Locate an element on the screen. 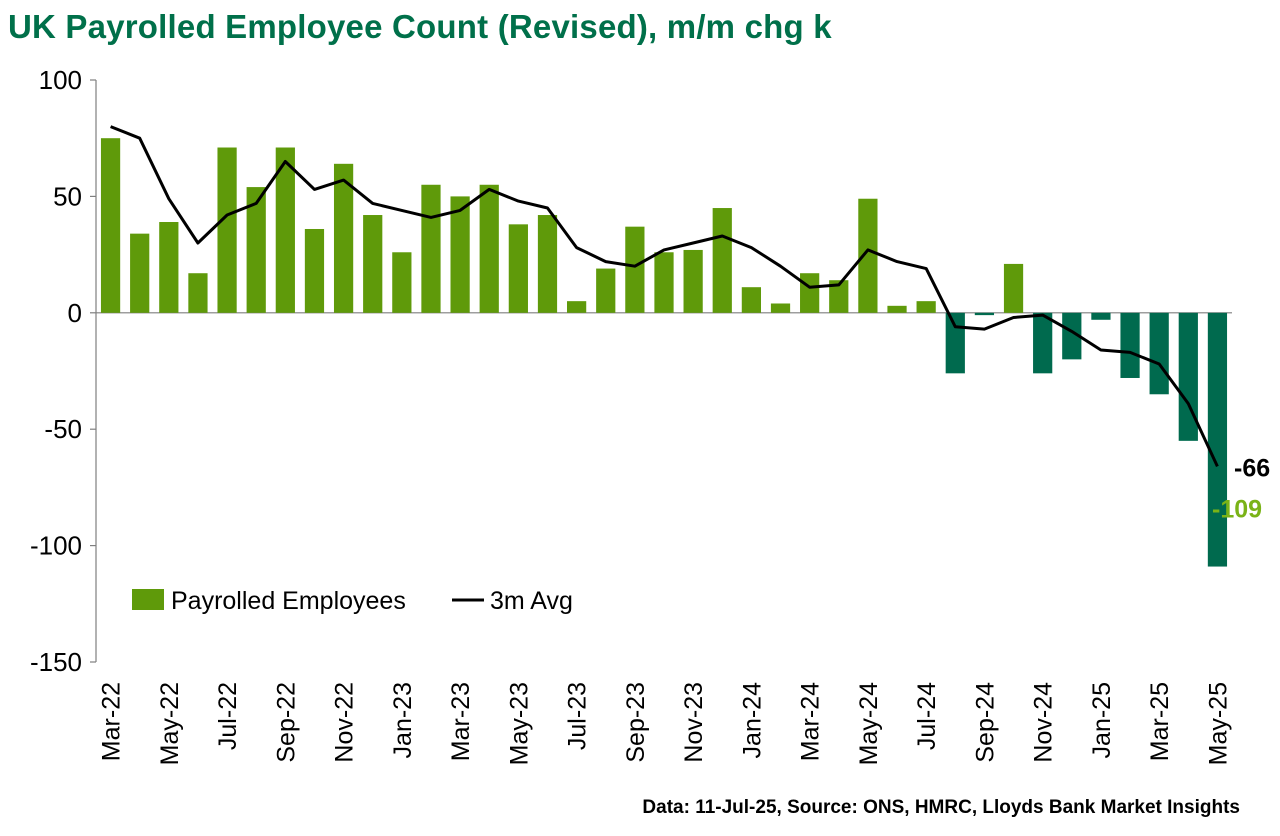 The height and width of the screenshot is (836, 1280). x-tick-label: Jul-24 is located at coordinates (927, 716).